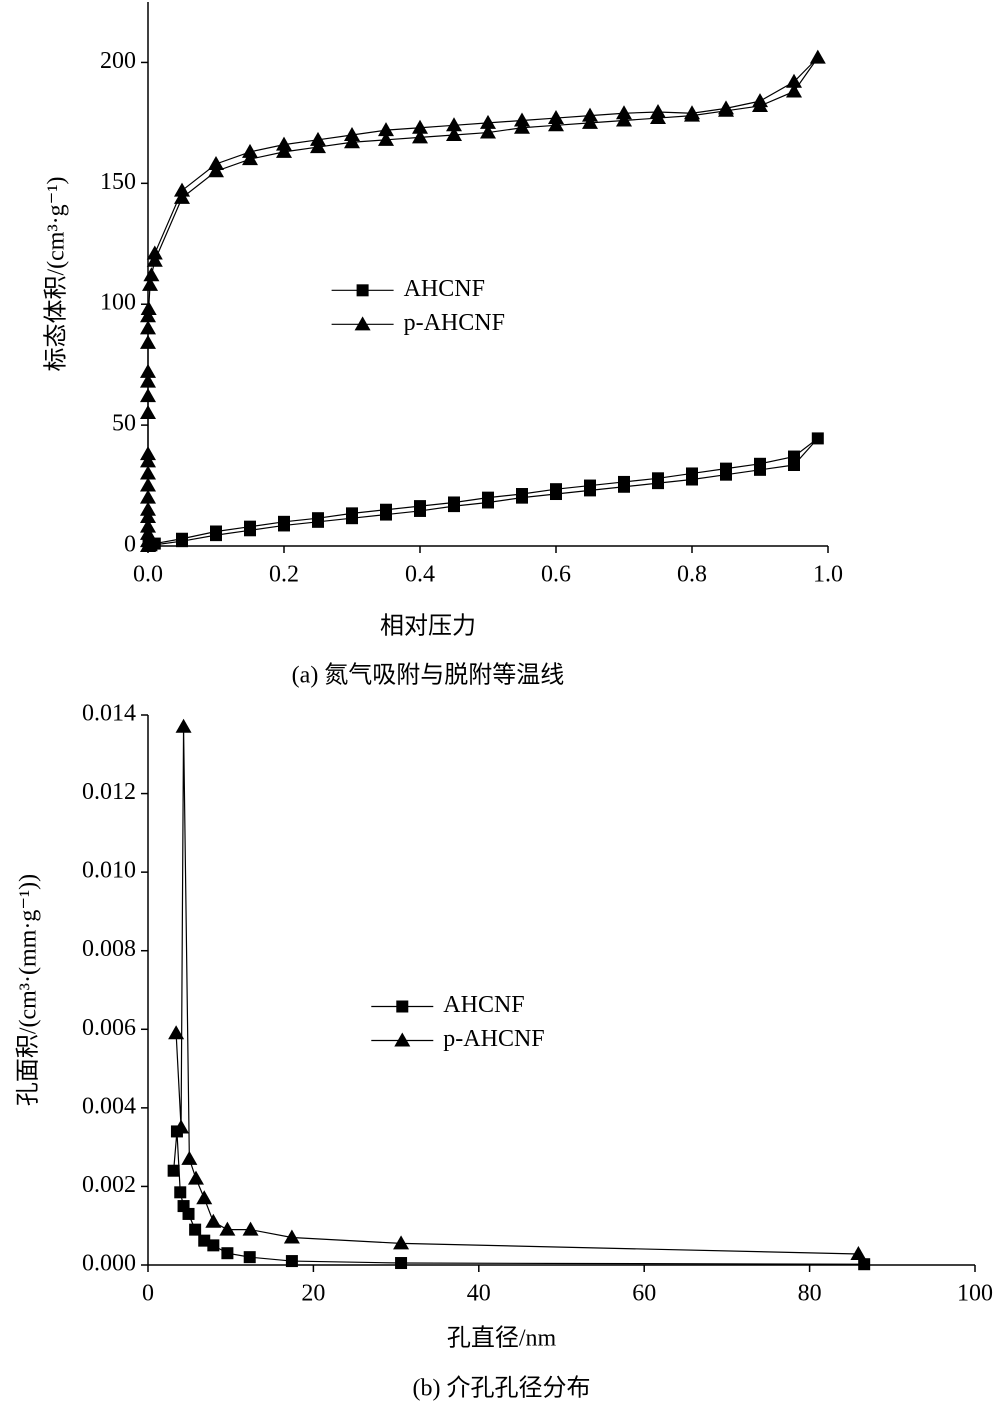 The width and height of the screenshot is (1000, 1413). What do you see at coordinates (28, 990) in the screenshot?
I see `y-axis-label: 孔面积/(cm³·(mm·g⁻¹))` at bounding box center [28, 990].